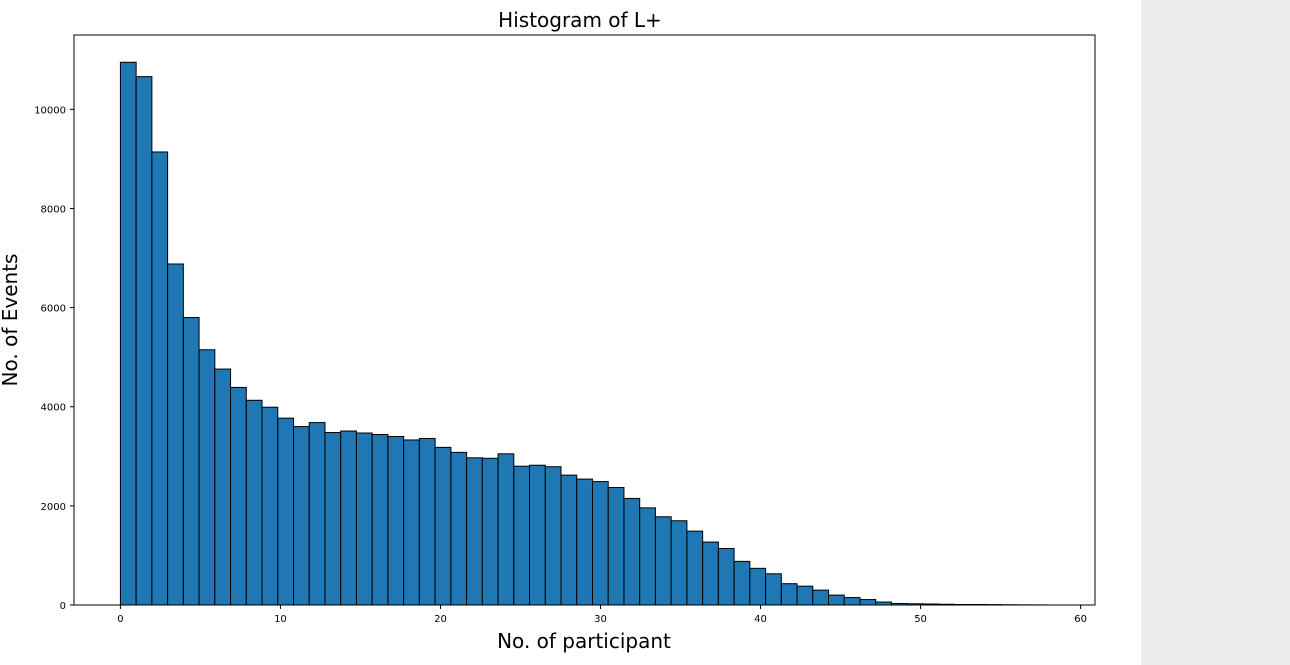  What do you see at coordinates (1215, 332) in the screenshot?
I see `side-panel` at bounding box center [1215, 332].